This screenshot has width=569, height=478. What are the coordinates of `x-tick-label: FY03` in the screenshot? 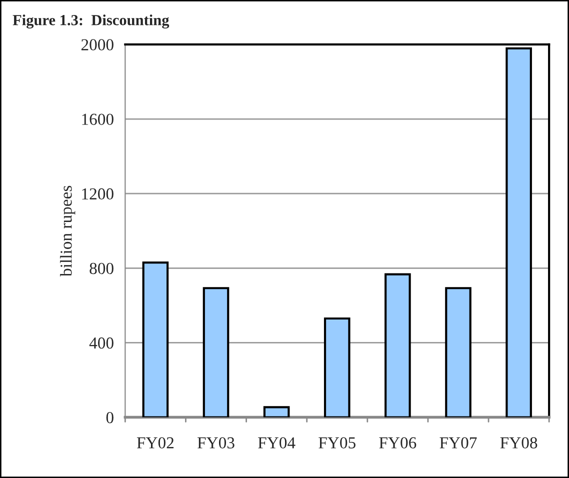 It's located at (216, 442).